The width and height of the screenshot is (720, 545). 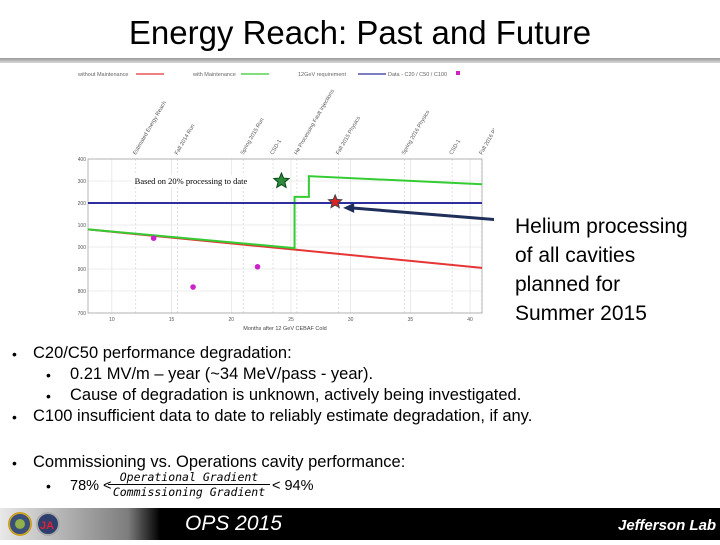 What do you see at coordinates (411, 320) in the screenshot?
I see `x-tick-label: 35` at bounding box center [411, 320].